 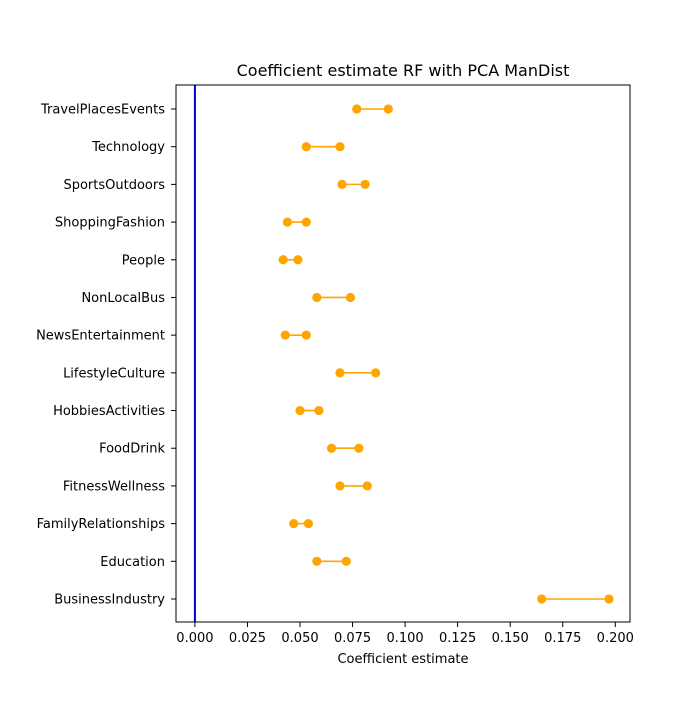 What do you see at coordinates (510, 638) in the screenshot?
I see `x-tick-label-6: 0.150` at bounding box center [510, 638].